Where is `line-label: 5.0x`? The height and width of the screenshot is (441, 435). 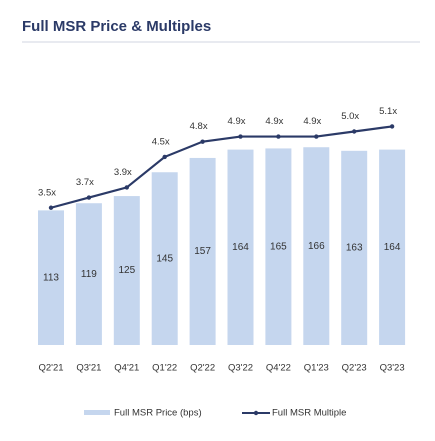
line-label: 5.0x is located at coordinates (350, 116).